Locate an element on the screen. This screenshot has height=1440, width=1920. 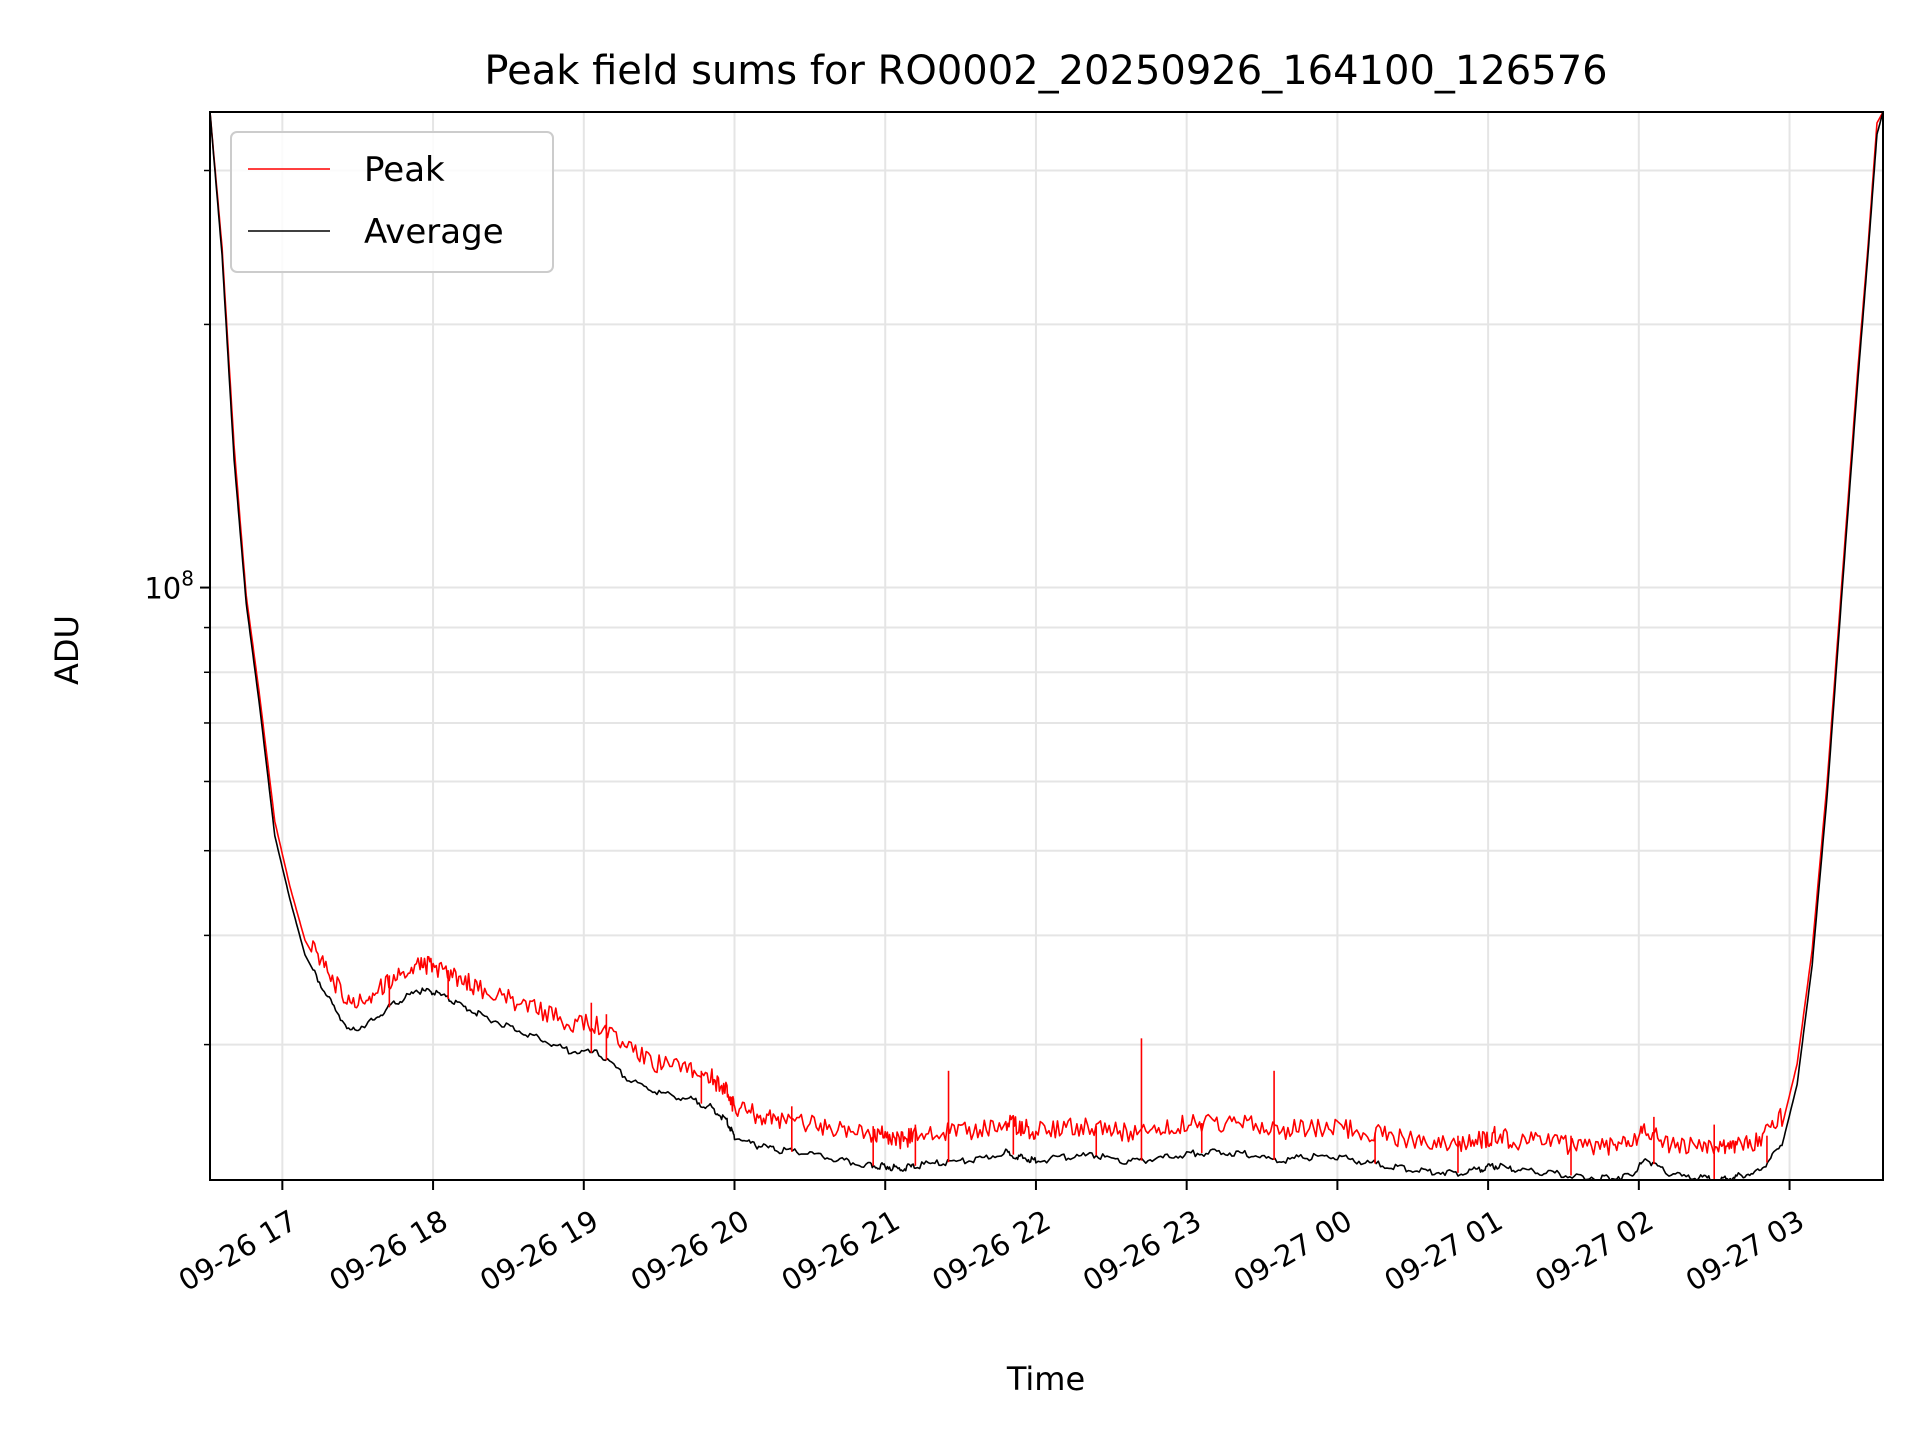
y-tick-label-base: 10 is located at coordinates (162, 589).